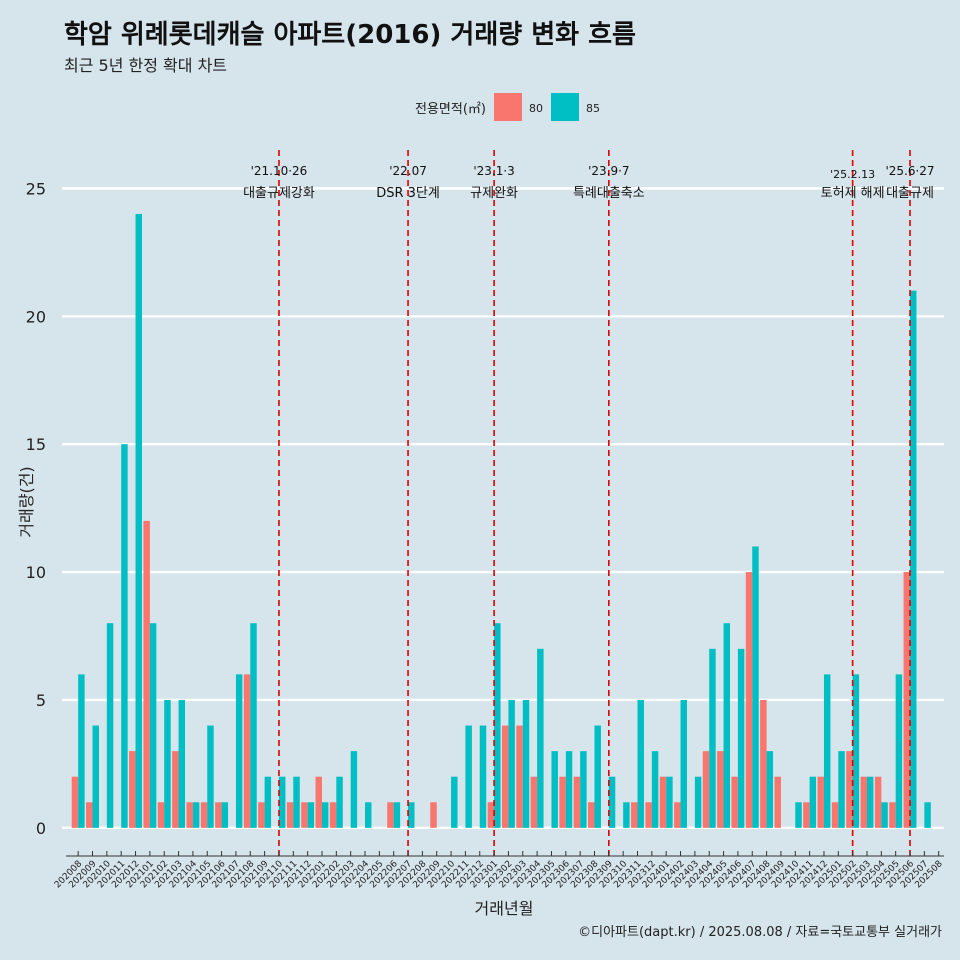 Image resolution: width=960 pixels, height=960 pixels. I want to click on chart-subtitle: 최근 5년 한정 확대 차트, so click(146, 65).